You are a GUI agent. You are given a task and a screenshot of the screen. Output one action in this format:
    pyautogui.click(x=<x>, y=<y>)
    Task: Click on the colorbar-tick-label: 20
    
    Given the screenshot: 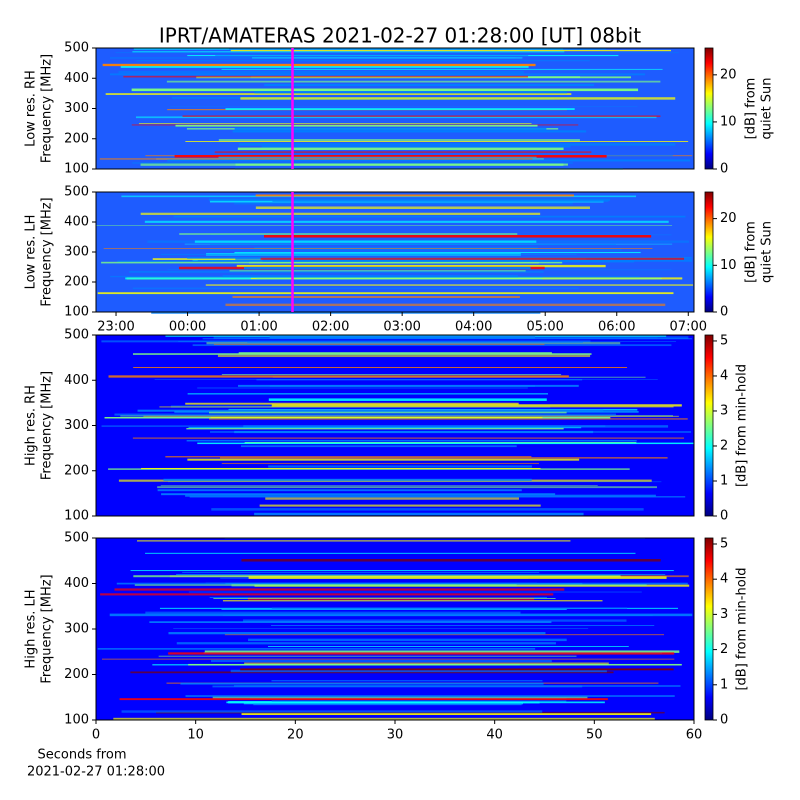 What is the action you would take?
    pyautogui.click(x=728, y=74)
    